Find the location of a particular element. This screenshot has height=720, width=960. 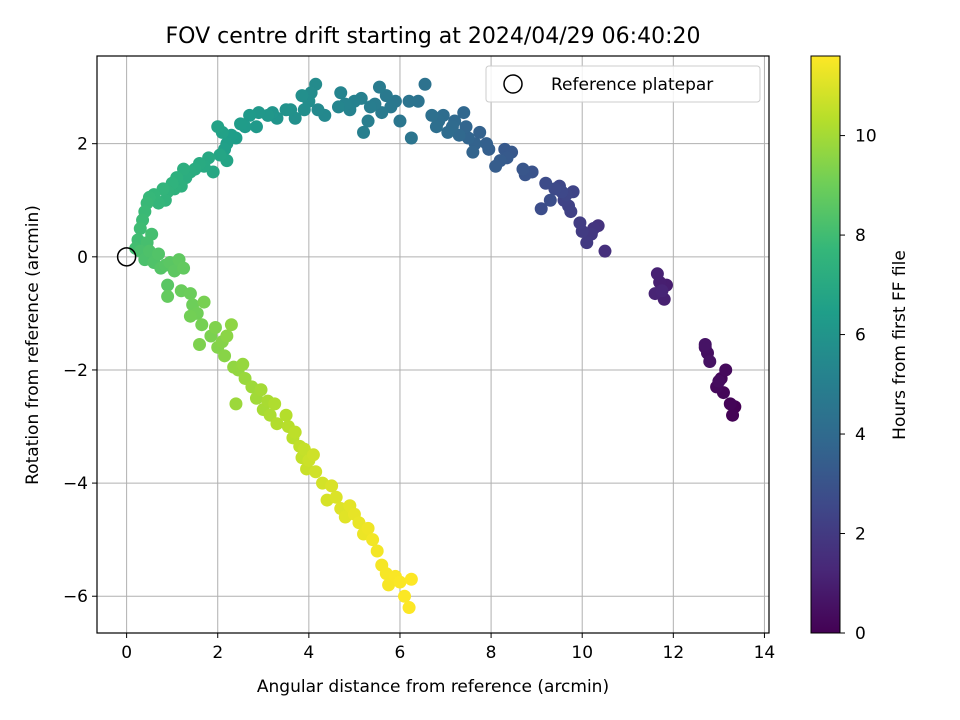

x-tick-label: 0 is located at coordinates (126, 653).